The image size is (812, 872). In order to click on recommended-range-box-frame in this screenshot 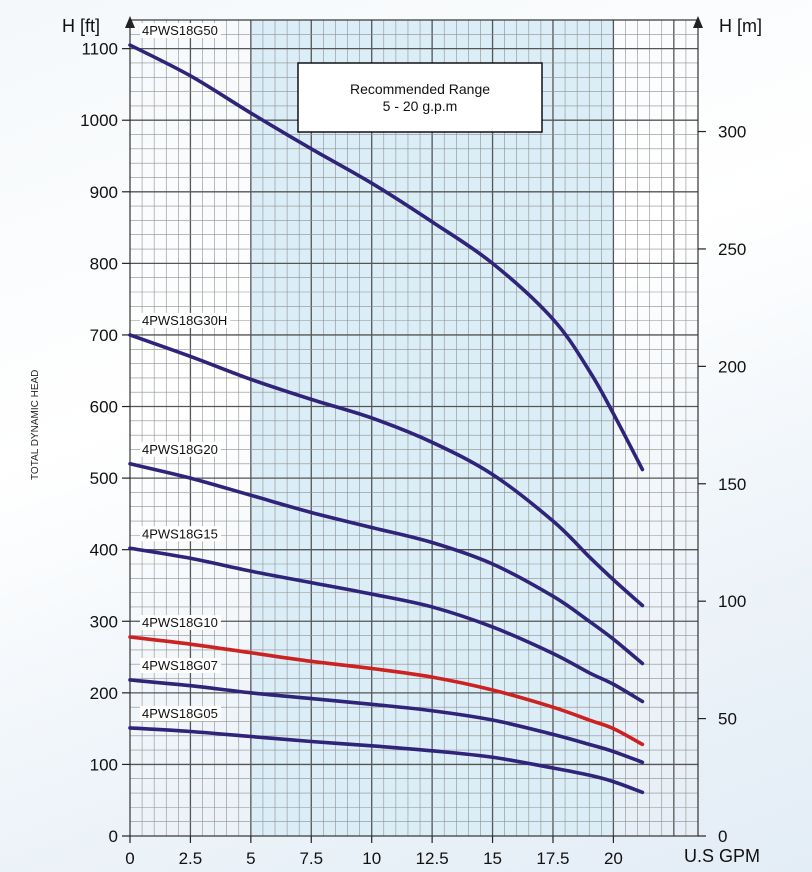, I will do `click(420, 97)`.